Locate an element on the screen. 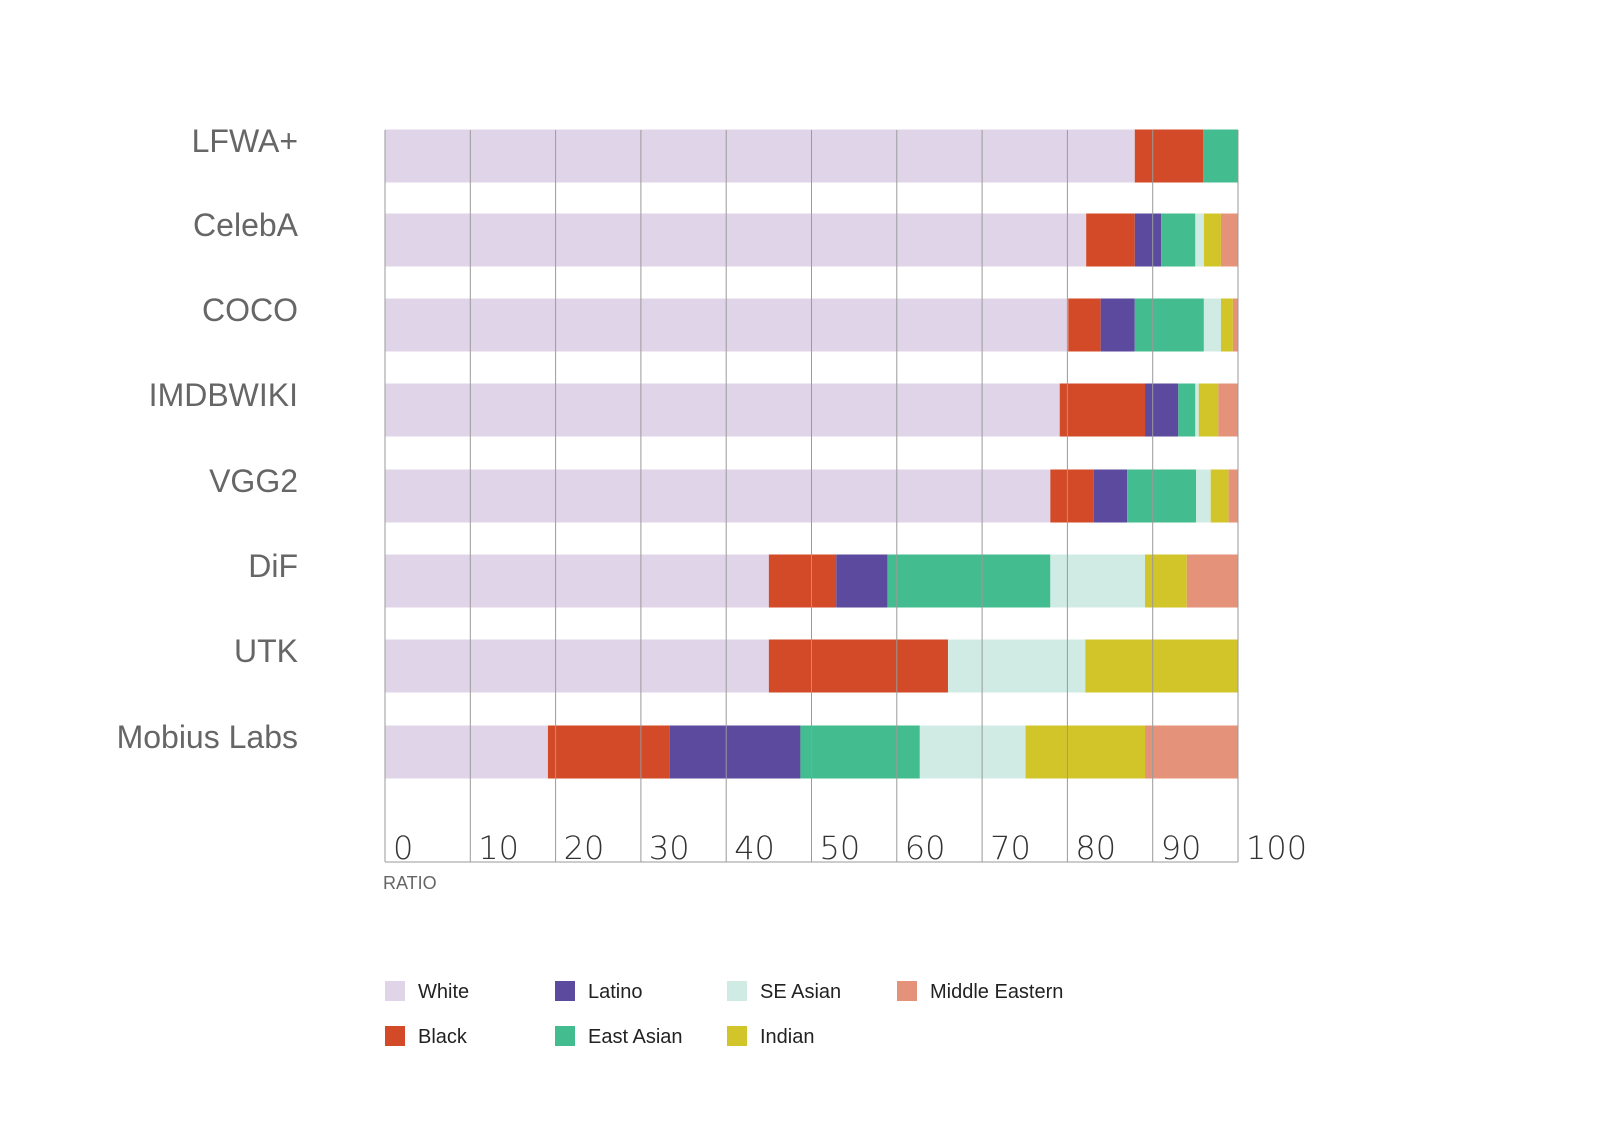  category-label: DiF is located at coordinates (273, 566).